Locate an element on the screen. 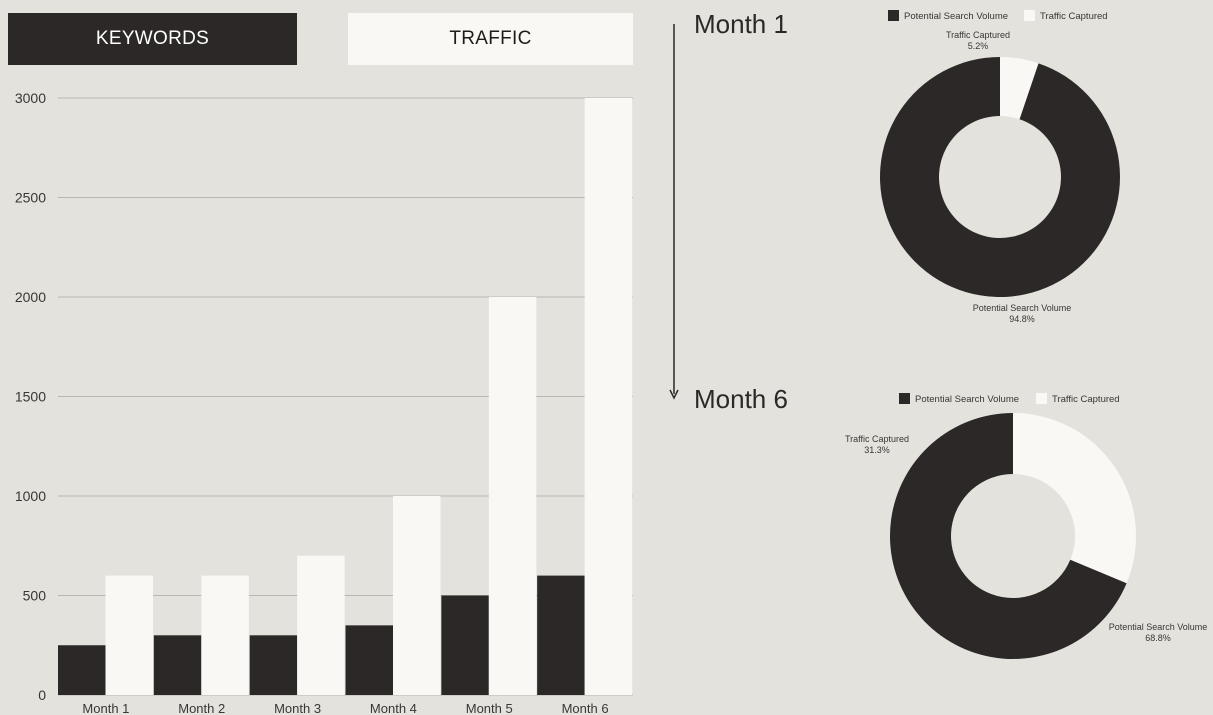 The width and height of the screenshot is (1213, 715). arrow-head-icon is located at coordinates (674, 394).